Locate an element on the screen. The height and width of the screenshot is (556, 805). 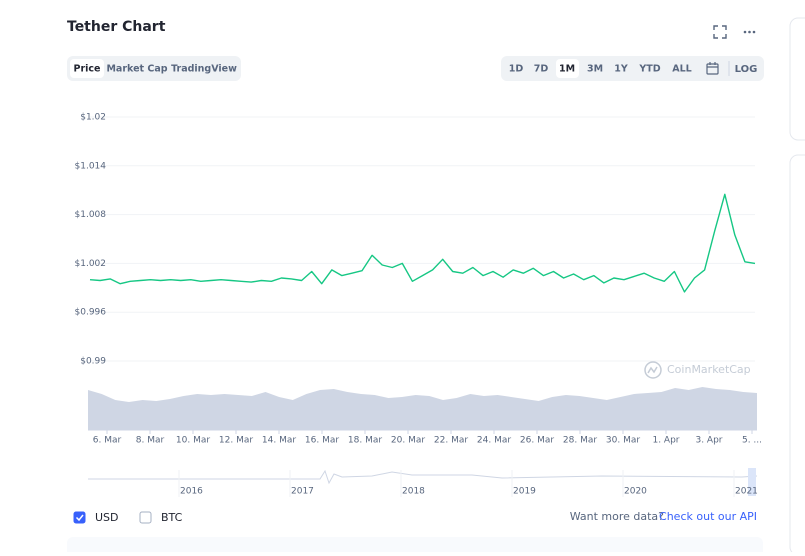
year-label: 2018 is located at coordinates (413, 492).